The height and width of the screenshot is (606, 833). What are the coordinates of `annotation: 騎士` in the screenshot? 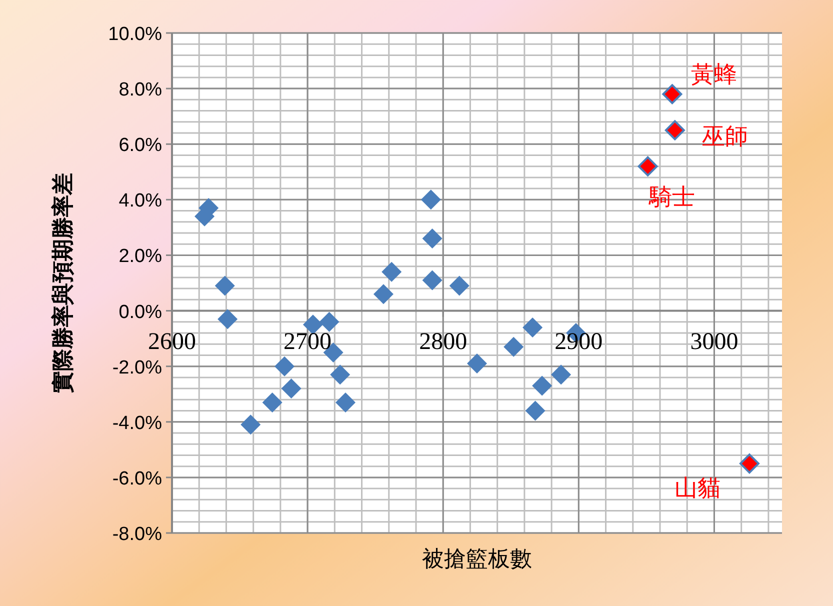 It's located at (671, 197).